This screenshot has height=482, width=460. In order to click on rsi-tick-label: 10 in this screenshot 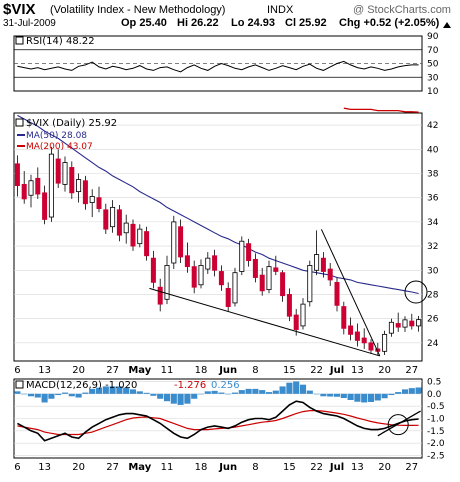, I will do `click(433, 92)`.